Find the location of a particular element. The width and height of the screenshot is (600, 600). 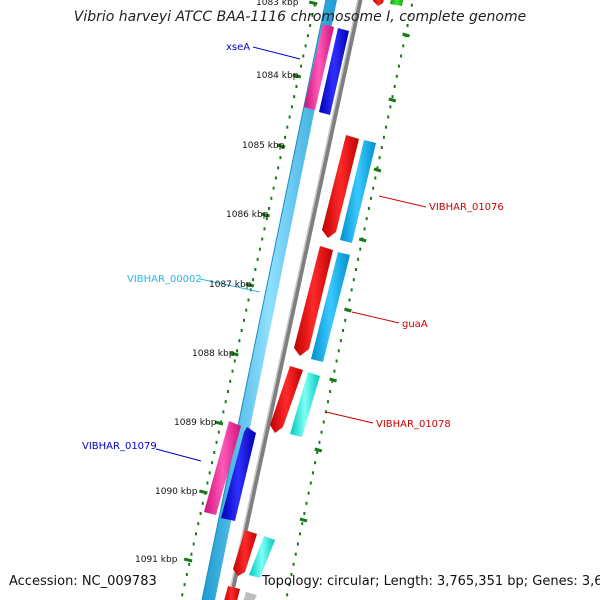

gene-bottom-grey is located at coordinates (250, 596).